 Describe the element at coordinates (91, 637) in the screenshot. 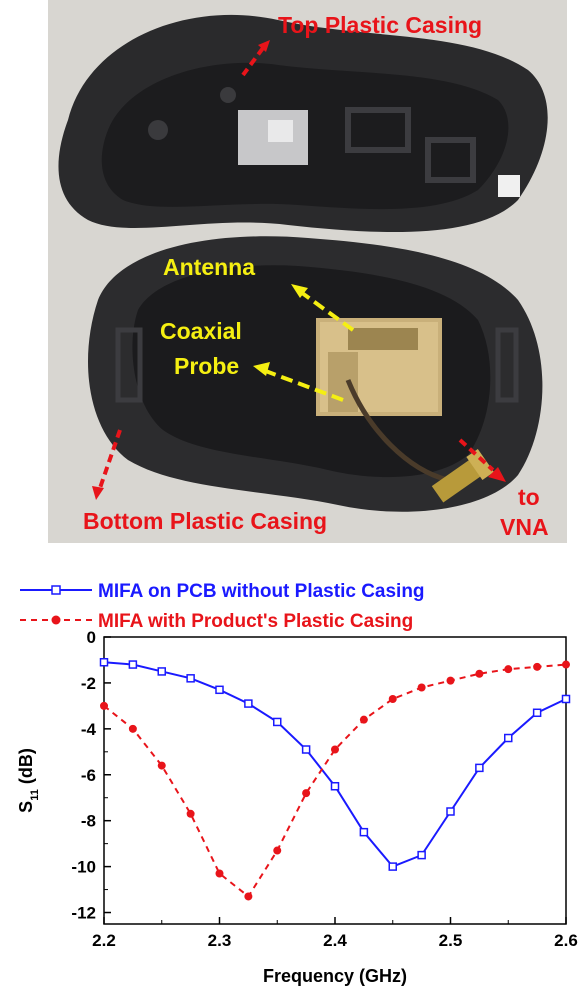

I see `y-tick-label: 0` at that location.